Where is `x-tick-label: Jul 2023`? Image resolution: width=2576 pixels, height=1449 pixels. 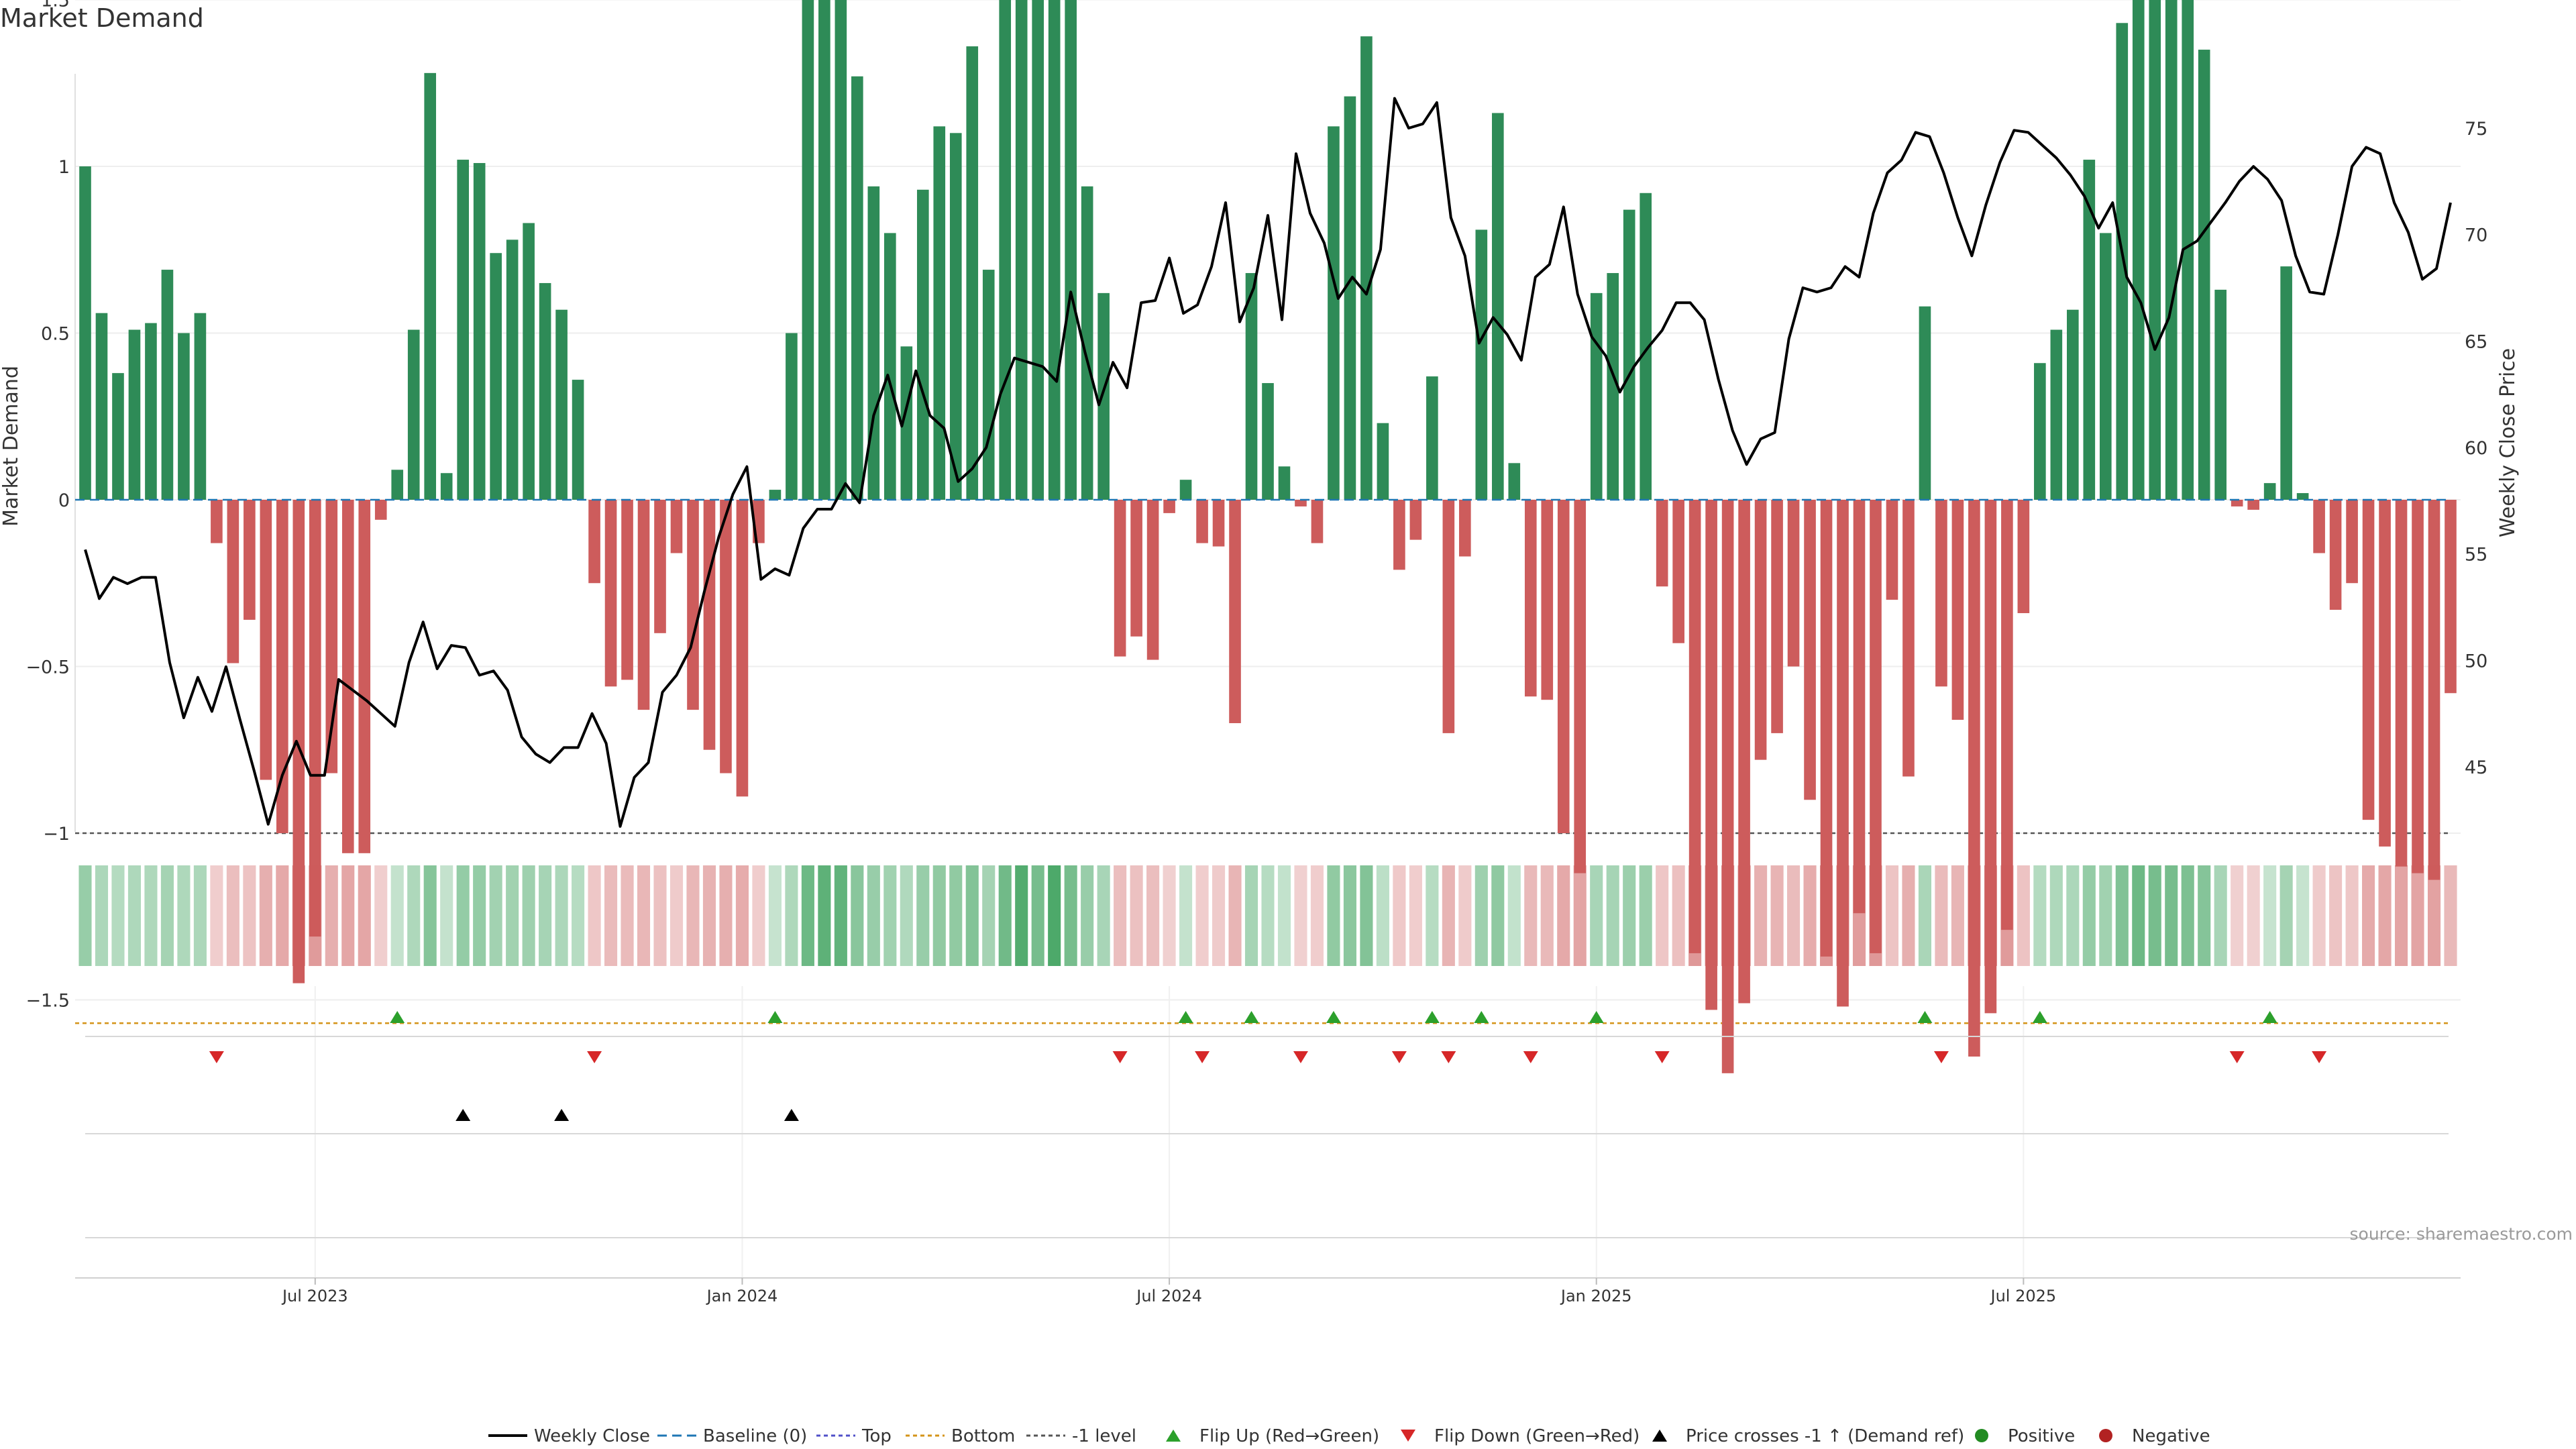
x-tick-label: Jul 2023 is located at coordinates (314, 1296).